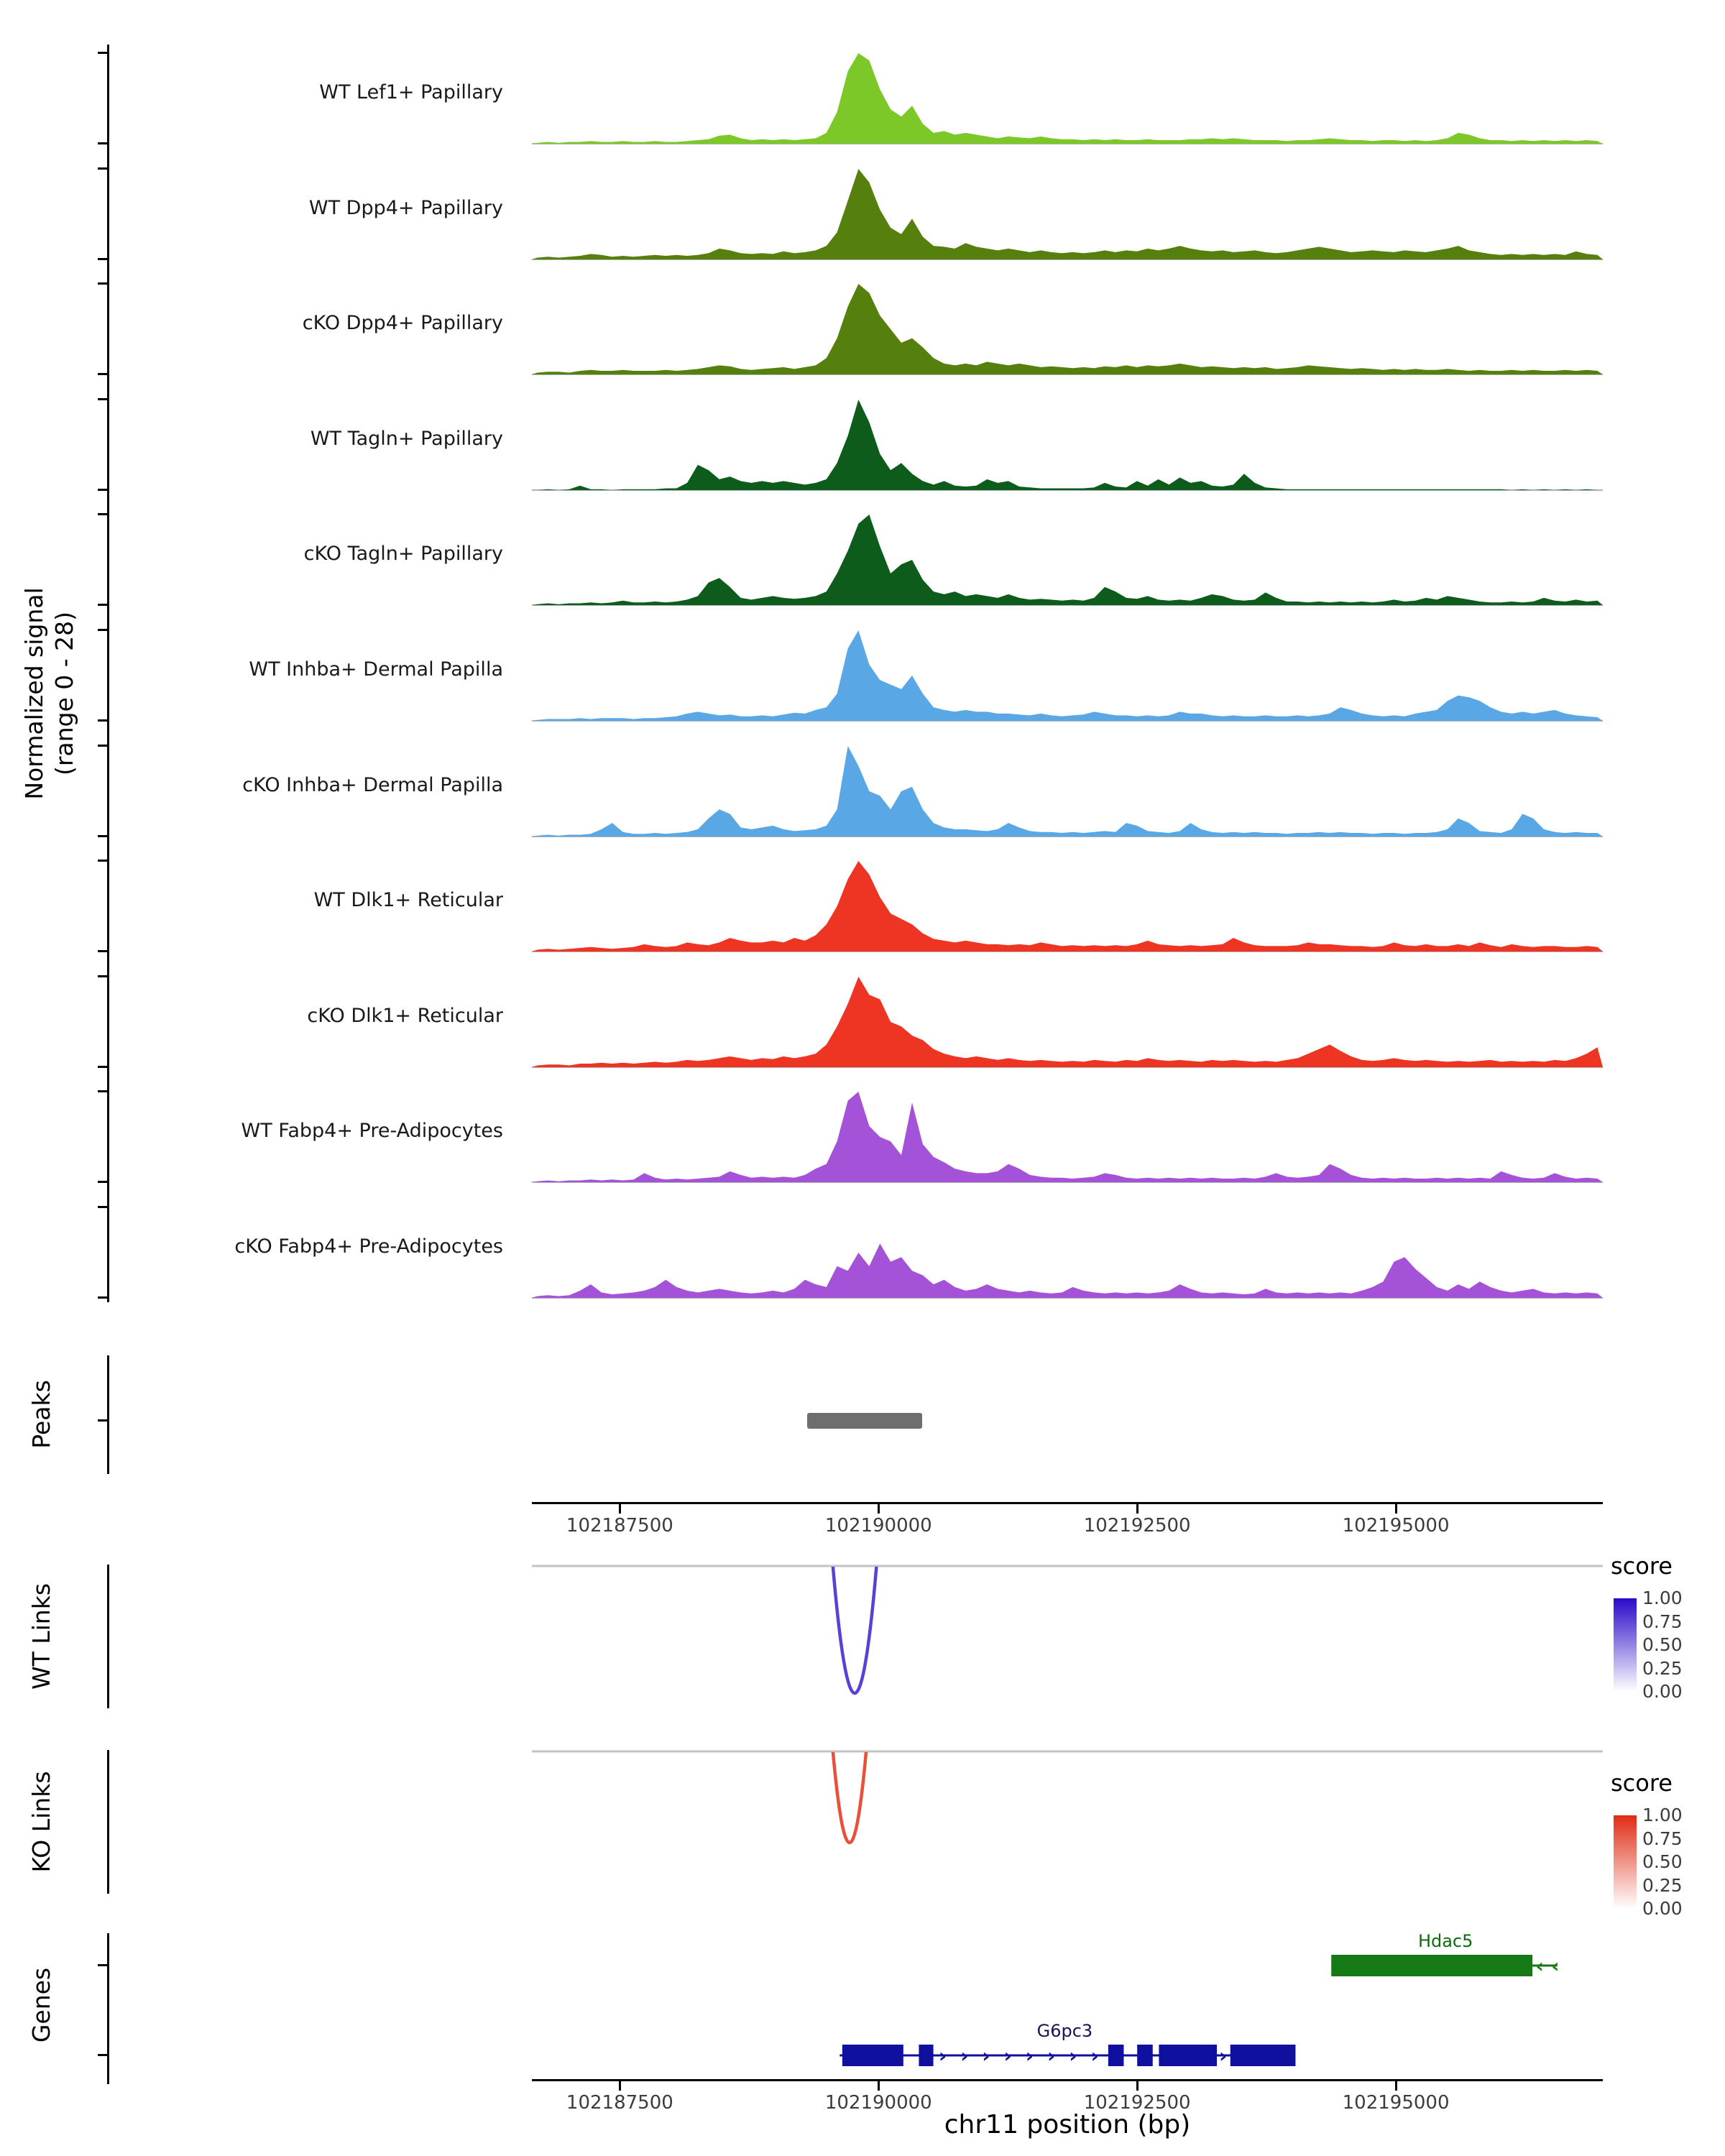 The image size is (1725, 2156). What do you see at coordinates (1199, 1999) in the screenshot?
I see `genes-plot: ‹ ‹Hdac5› › › › › › › › ›G6pc3` at bounding box center [1199, 1999].